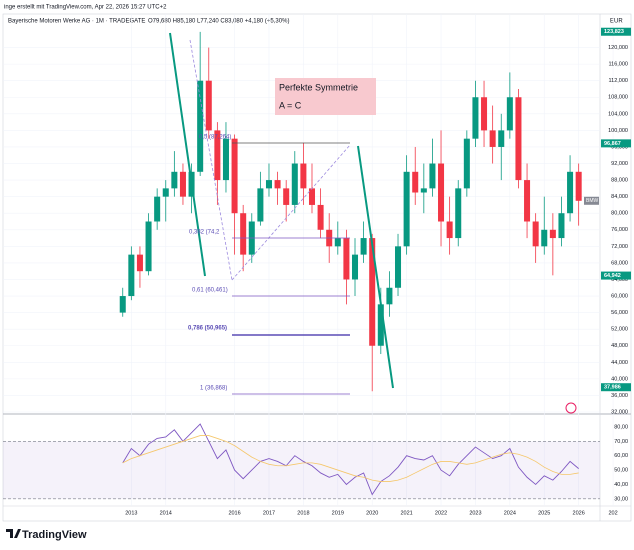  I want to click on fib-label: 1 (36,868), so click(213, 389).